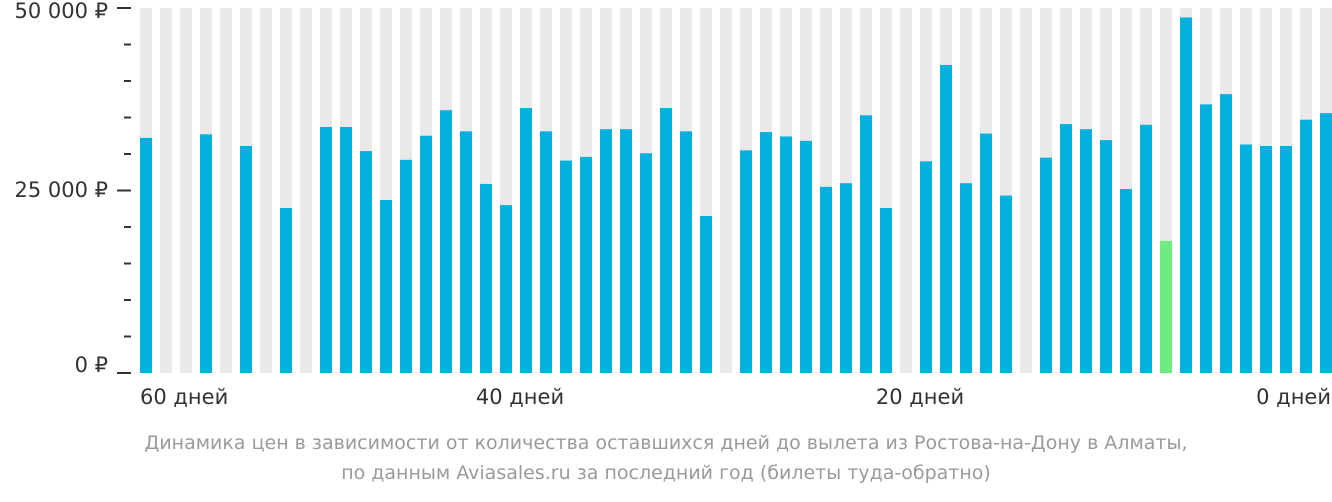 Image resolution: width=1332 pixels, height=502 pixels. What do you see at coordinates (1293, 397) in the screenshot?
I see `x-tick-label-0: 0 дней` at bounding box center [1293, 397].